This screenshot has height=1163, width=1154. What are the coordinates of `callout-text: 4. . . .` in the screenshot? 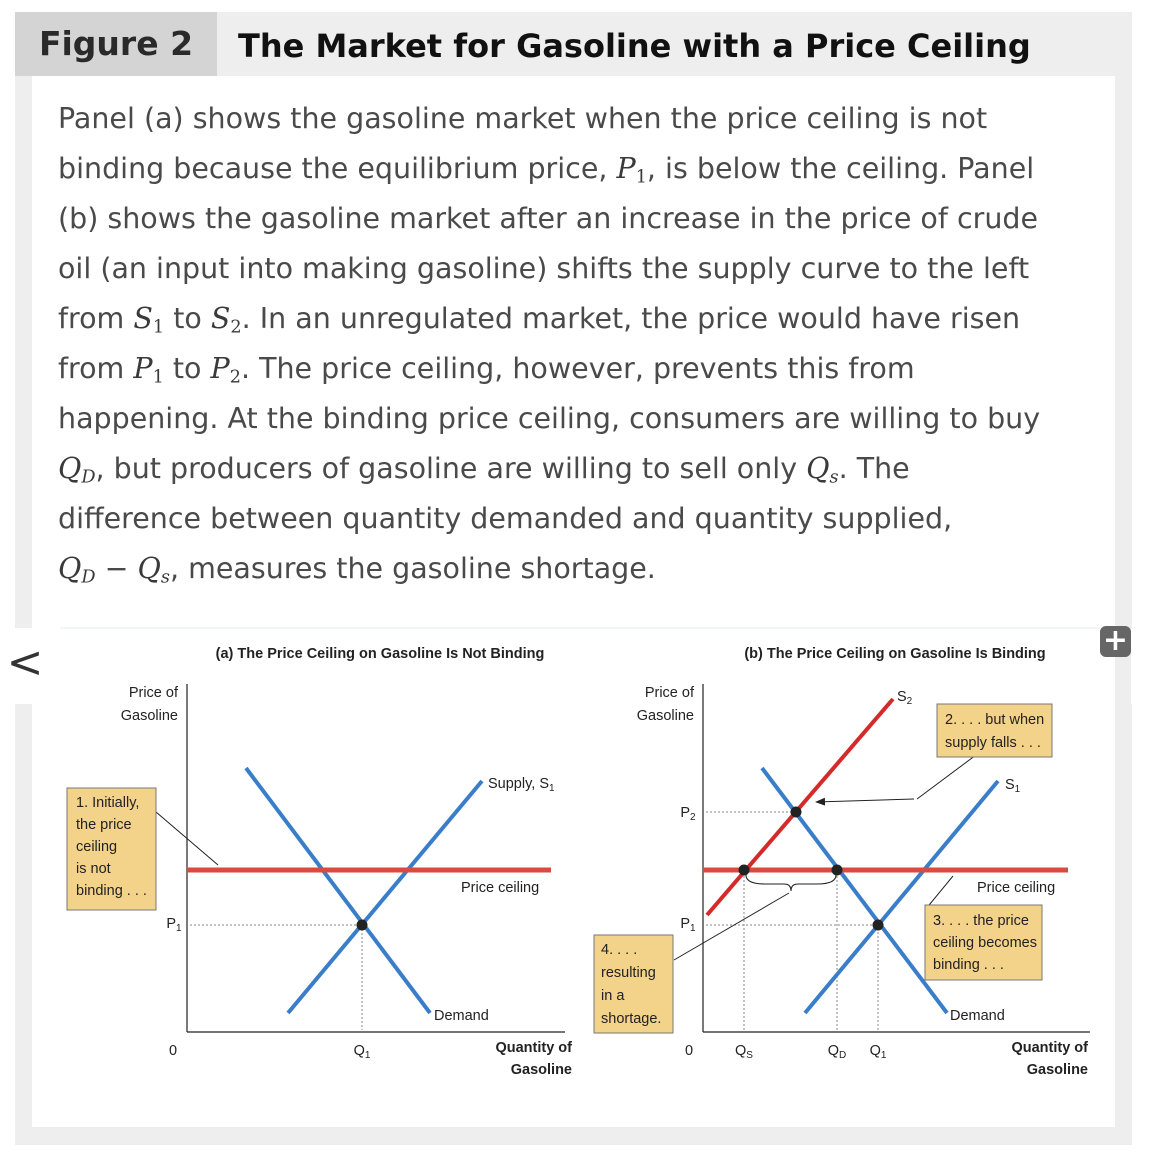 It's located at (619, 950).